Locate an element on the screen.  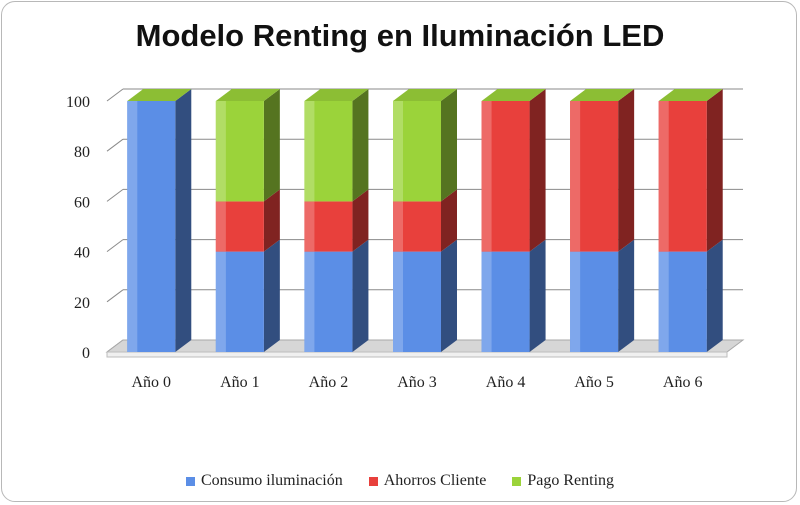
legend-item: Pago Renting is located at coordinates (563, 481).